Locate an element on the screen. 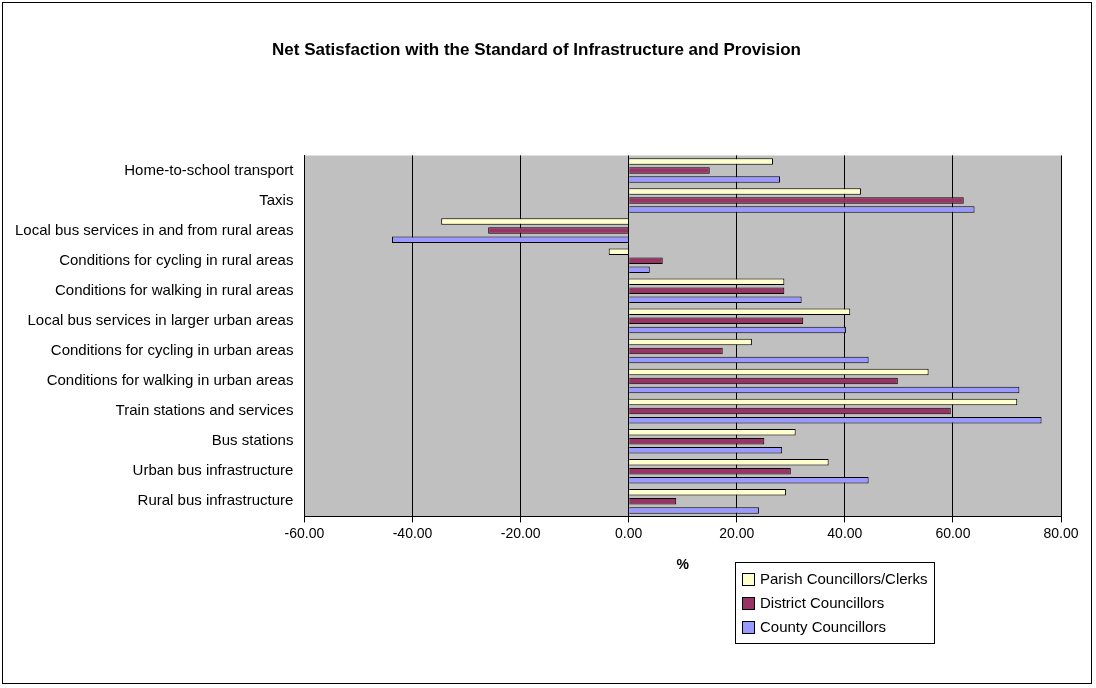  y-tick-label: Taxis is located at coordinates (276, 199).